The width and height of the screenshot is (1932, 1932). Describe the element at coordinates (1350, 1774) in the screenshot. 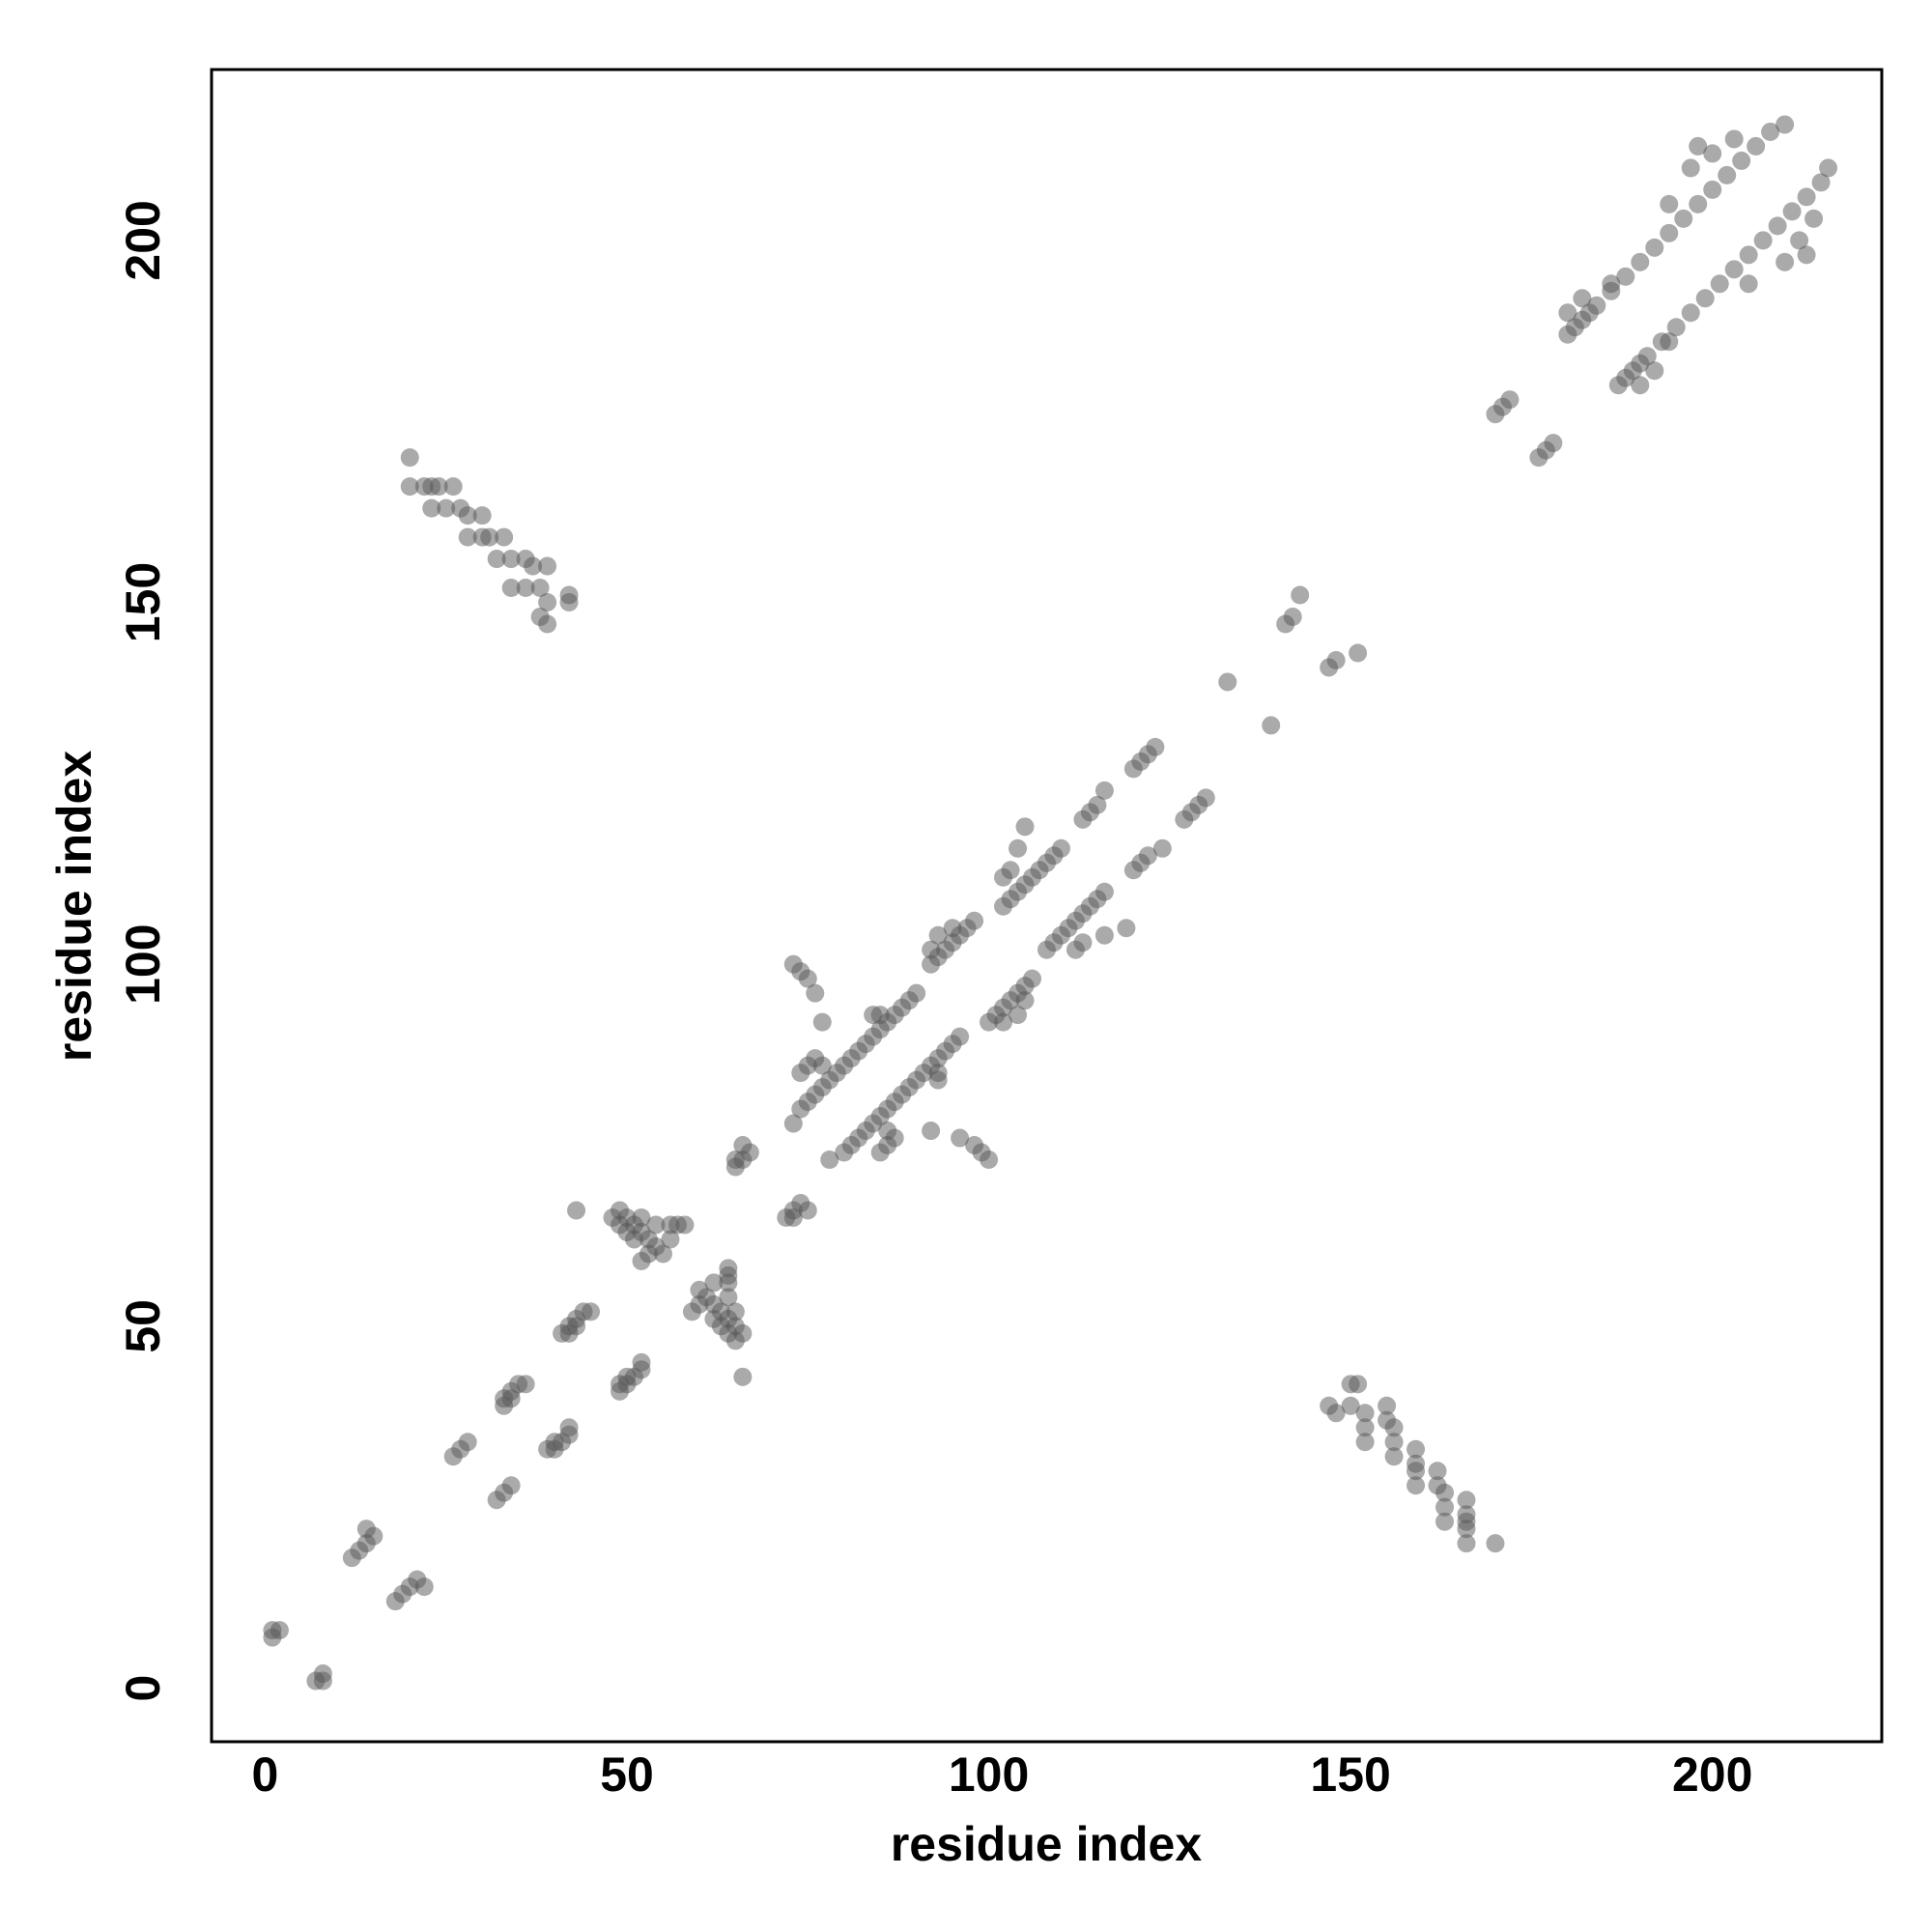

I see `x-tick-label: 150` at that location.